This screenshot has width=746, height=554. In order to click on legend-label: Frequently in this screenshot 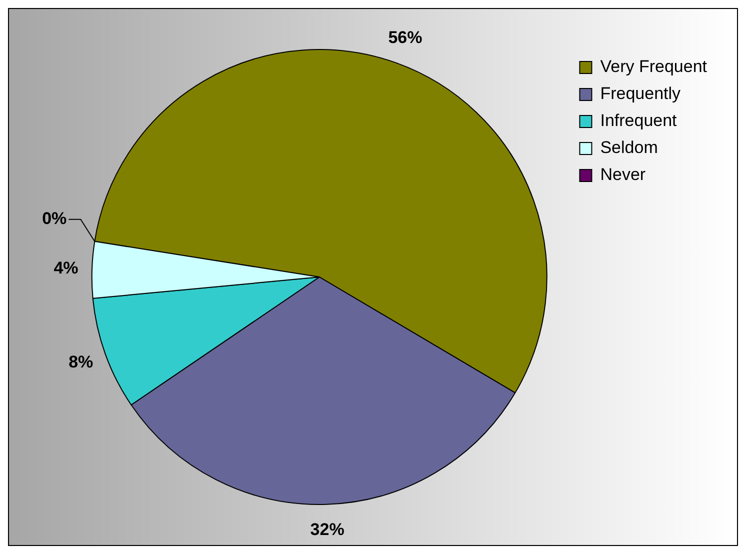, I will do `click(641, 94)`.